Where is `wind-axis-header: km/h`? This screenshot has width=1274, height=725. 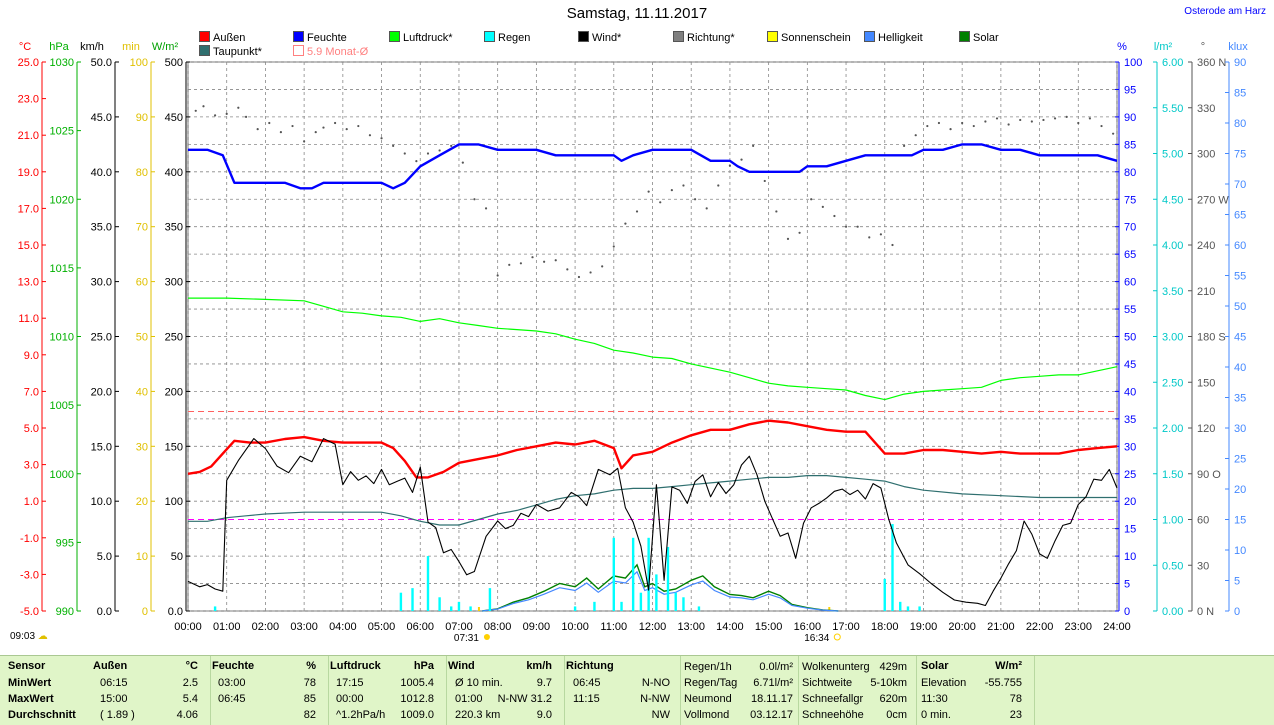 wind-axis-header: km/h is located at coordinates (92, 47).